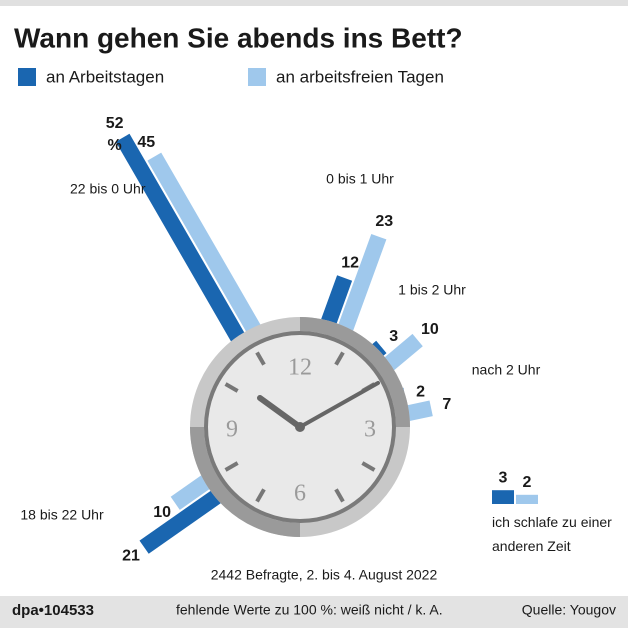 This screenshot has width=628, height=628. What do you see at coordinates (232, 430) in the screenshot?
I see `clock-numeral: 9` at bounding box center [232, 430].